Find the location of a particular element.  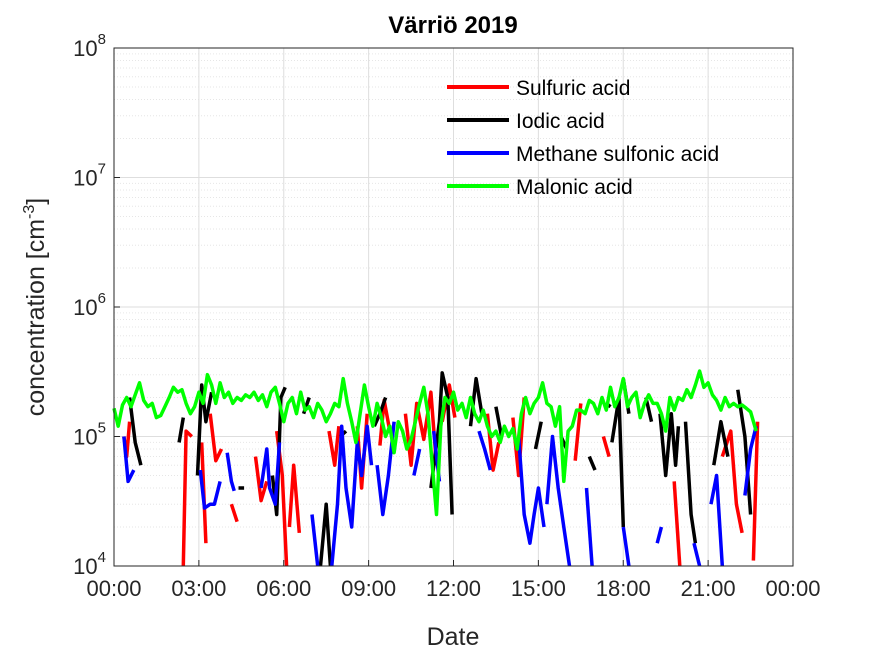

y-axis-label-exponent: -3 is located at coordinates (29, 212).